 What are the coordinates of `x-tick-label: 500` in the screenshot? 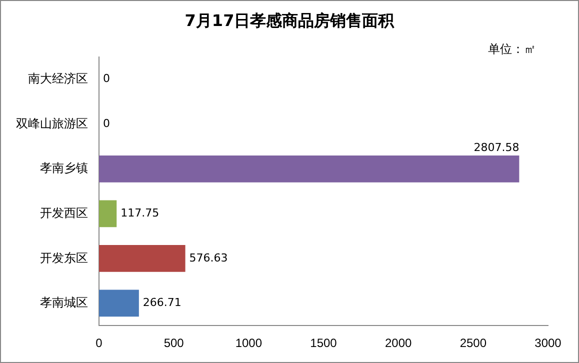 It's located at (174, 343).